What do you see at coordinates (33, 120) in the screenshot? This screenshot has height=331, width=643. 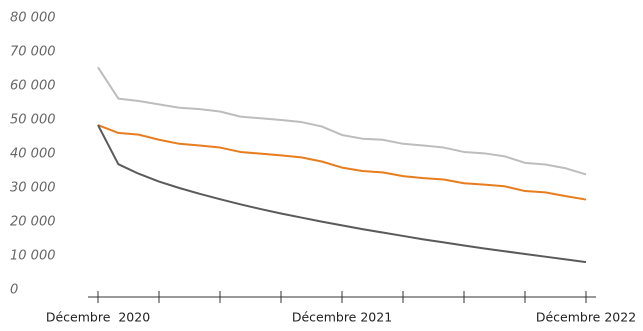 I see `y-tick-label: 50 000` at bounding box center [33, 120].